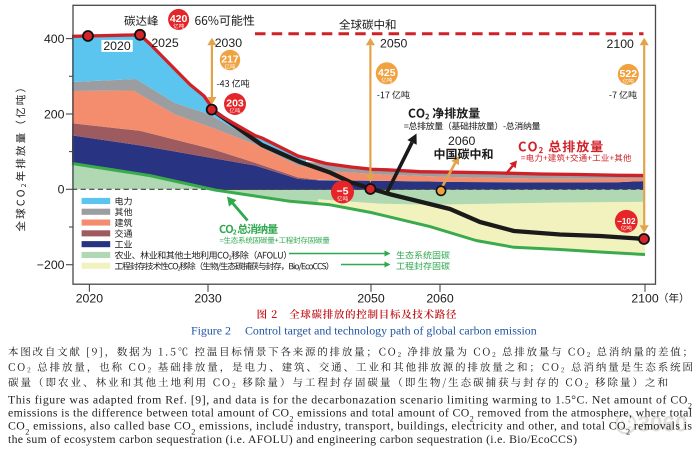 Image resolution: width=700 pixels, height=452 pixels. What do you see at coordinates (387, 73) in the screenshot?
I see `svg-text: 425` at bounding box center [387, 73].